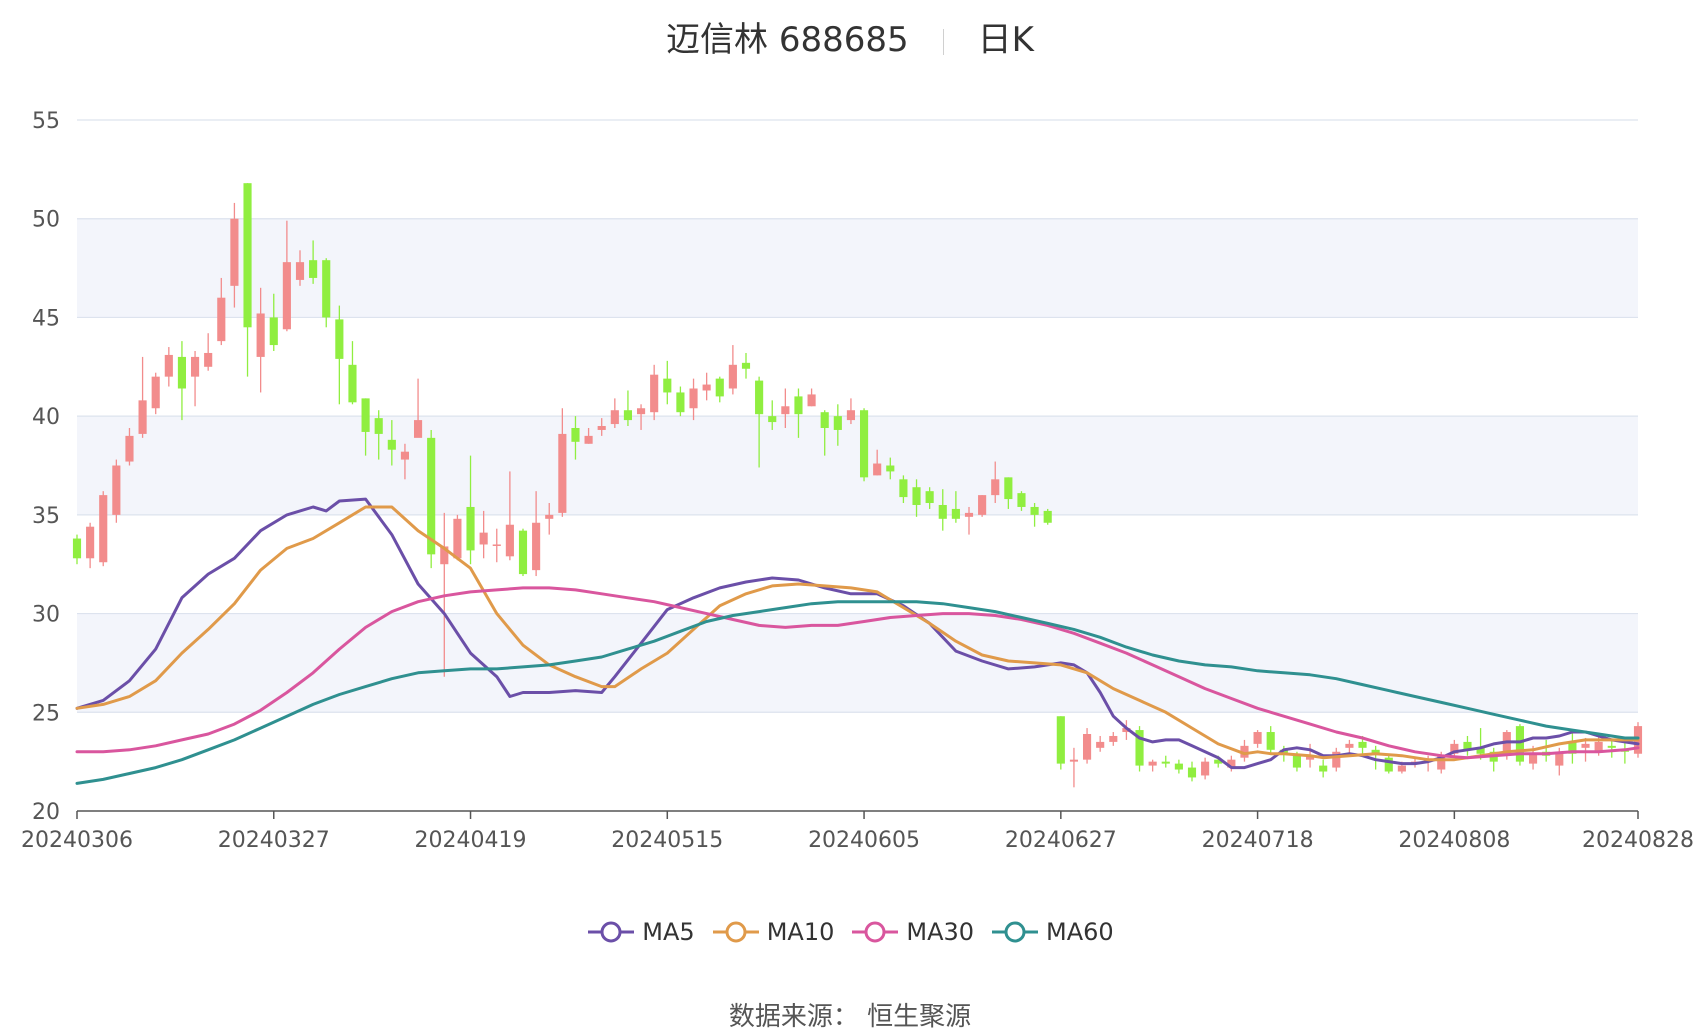 This screenshot has width=1700, height=1034. Describe the element at coordinates (46, 417) in the screenshot. I see `y-tick-label: 40` at that location.